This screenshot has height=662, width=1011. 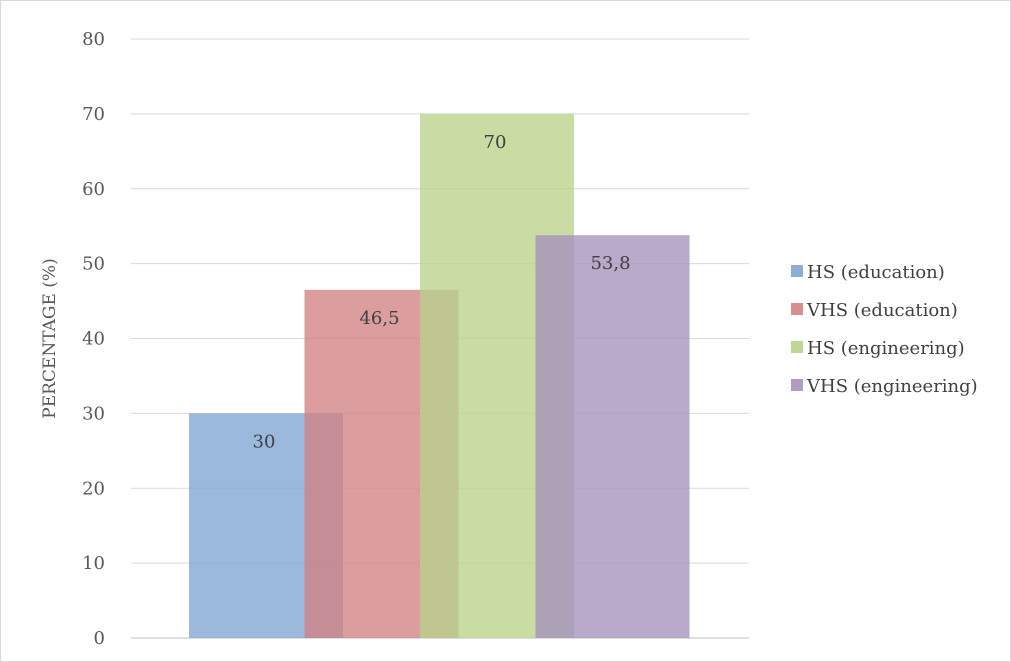 What do you see at coordinates (612, 437) in the screenshot?
I see `bar` at bounding box center [612, 437].